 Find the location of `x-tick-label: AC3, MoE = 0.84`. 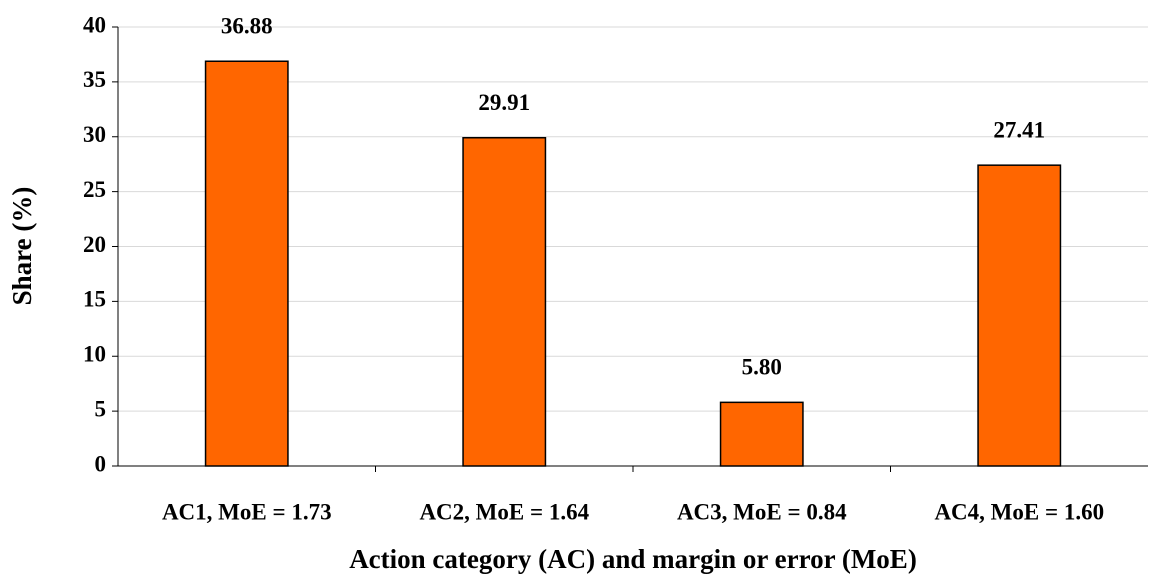

x-tick-label: AC3, MoE = 0.84 is located at coordinates (762, 511).